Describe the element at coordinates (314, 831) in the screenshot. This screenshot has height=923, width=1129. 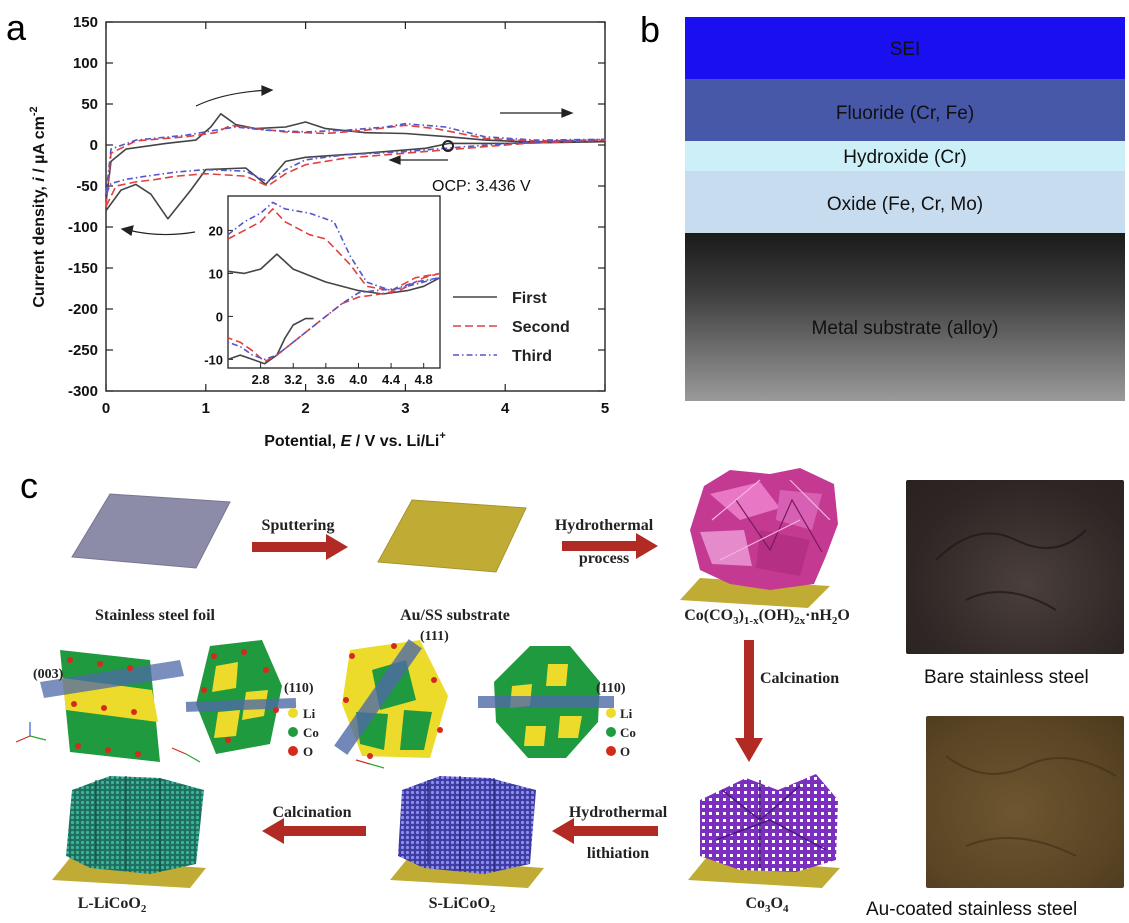
I see `arrow-calcination-left` at that location.